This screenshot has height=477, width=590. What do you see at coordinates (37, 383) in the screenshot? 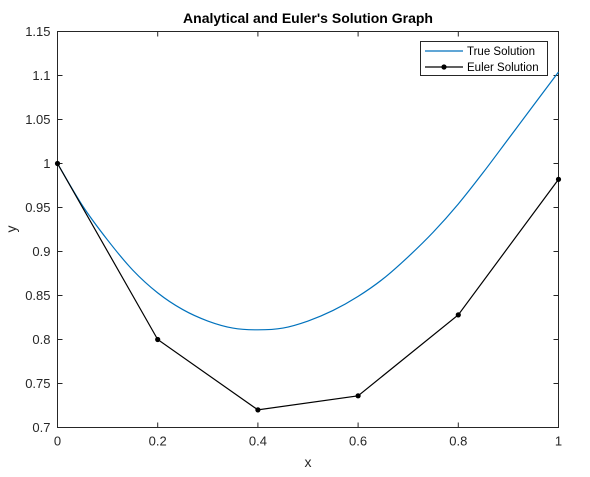
I see `y-tick-label: 0.75` at bounding box center [37, 383].